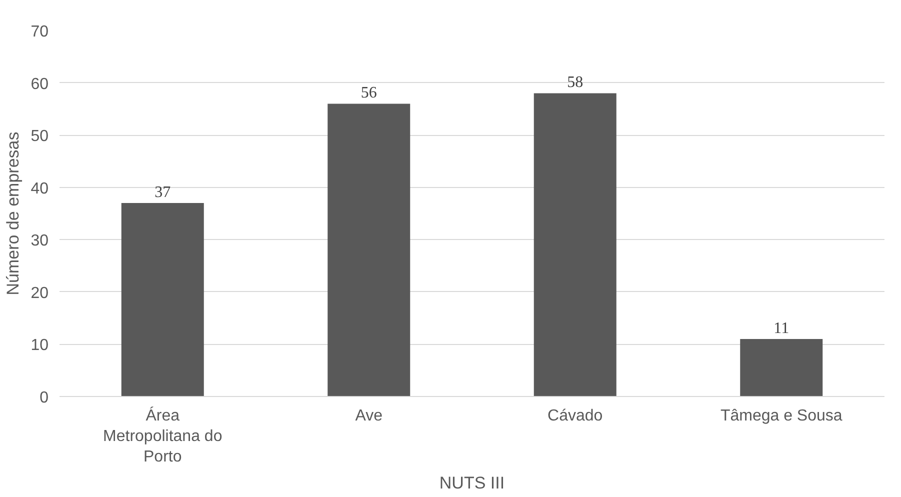 The height and width of the screenshot is (497, 901). What do you see at coordinates (162, 436) in the screenshot?
I see `x-tick-label: Área Metropolitana do Porto` at bounding box center [162, 436].